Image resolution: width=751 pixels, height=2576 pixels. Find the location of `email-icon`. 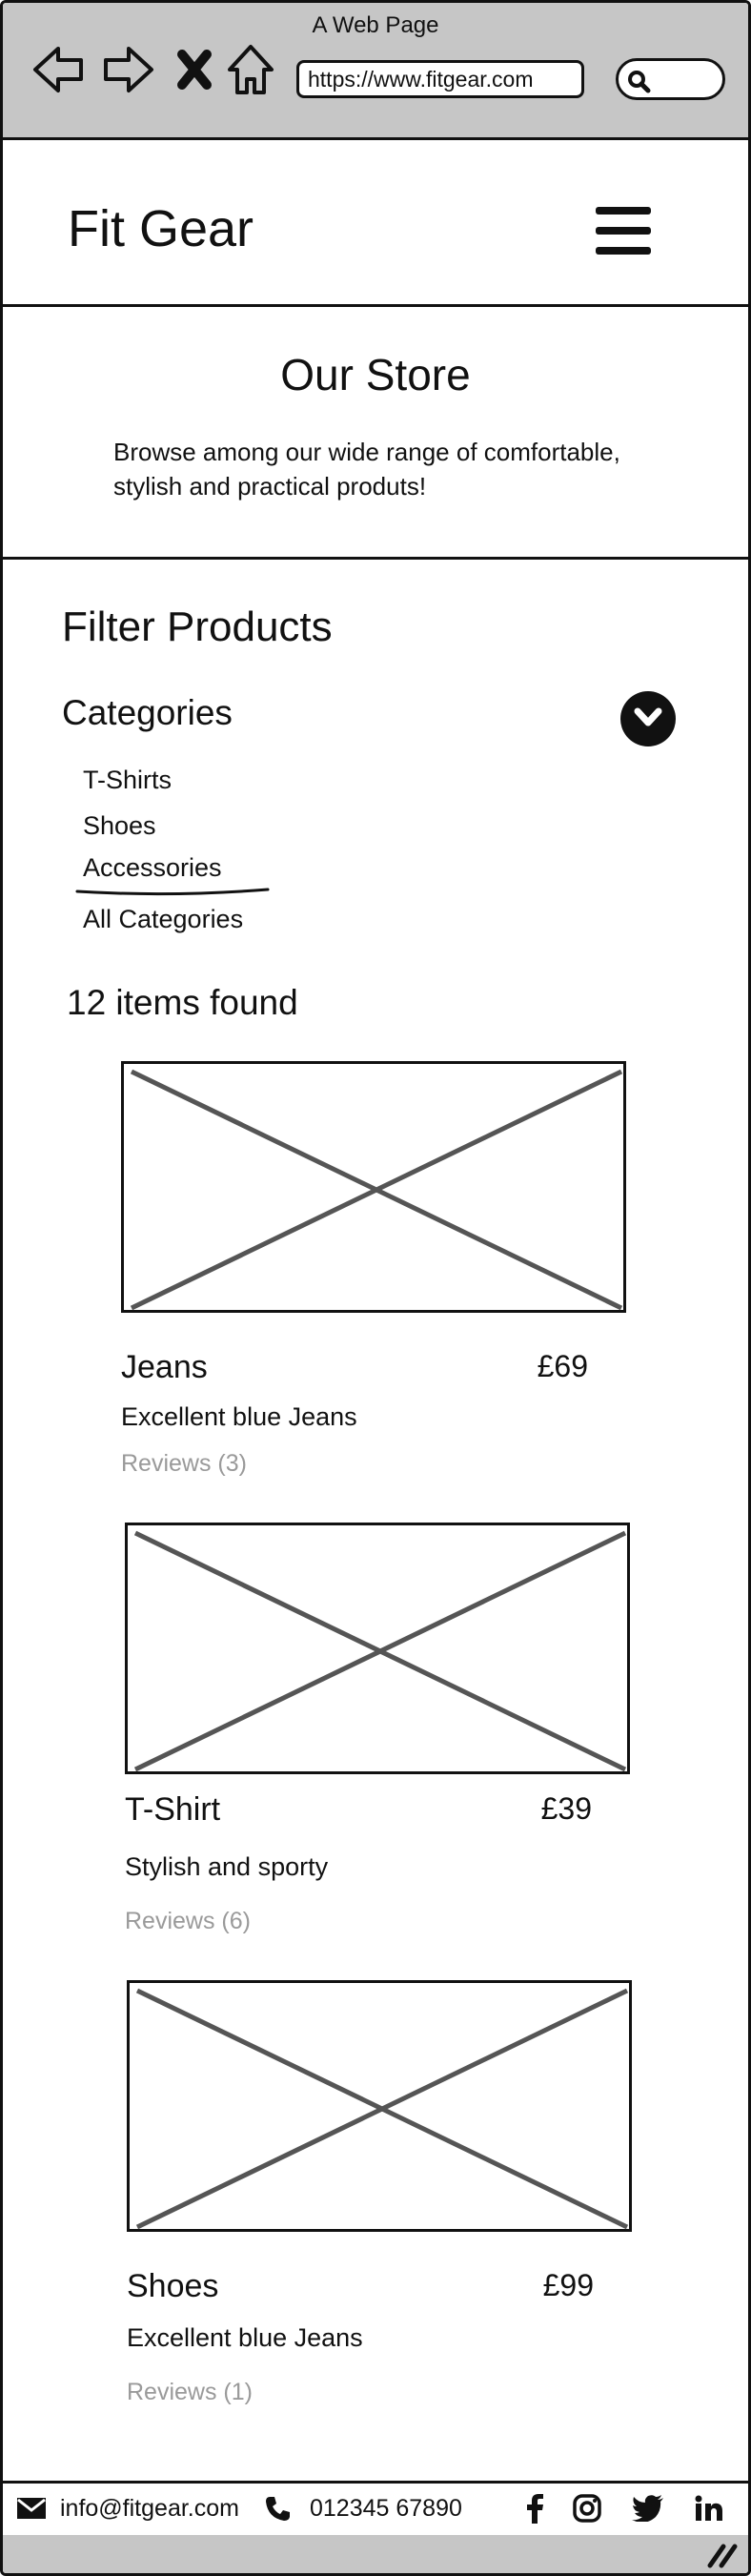

email-icon is located at coordinates (32, 2508).